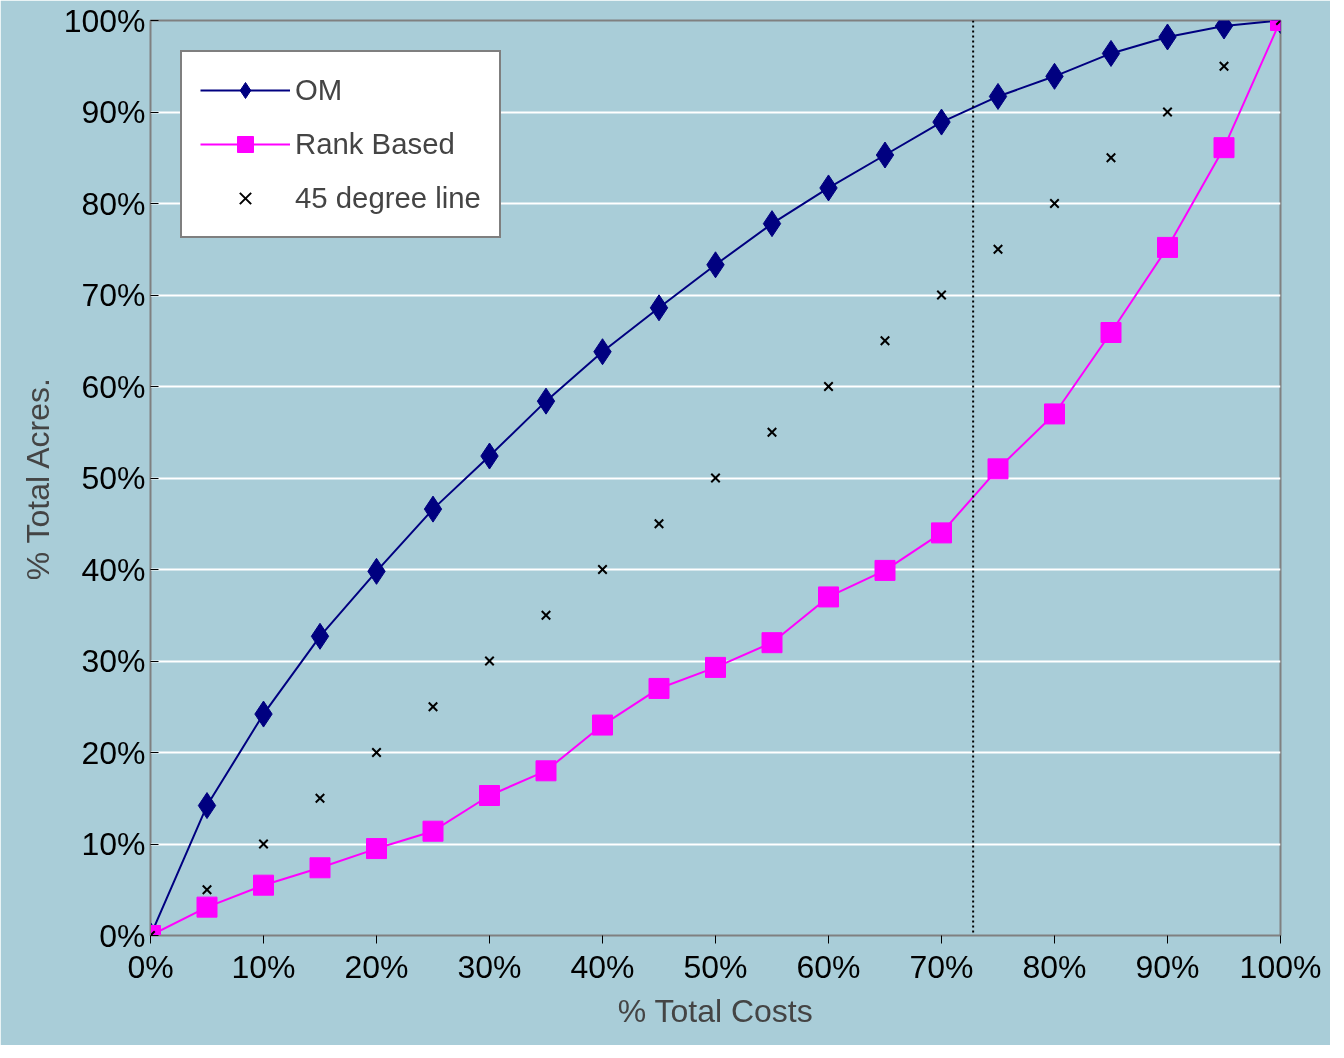 The width and height of the screenshot is (1344, 1058). I want to click on legend-label: Rank Based, so click(375, 144).